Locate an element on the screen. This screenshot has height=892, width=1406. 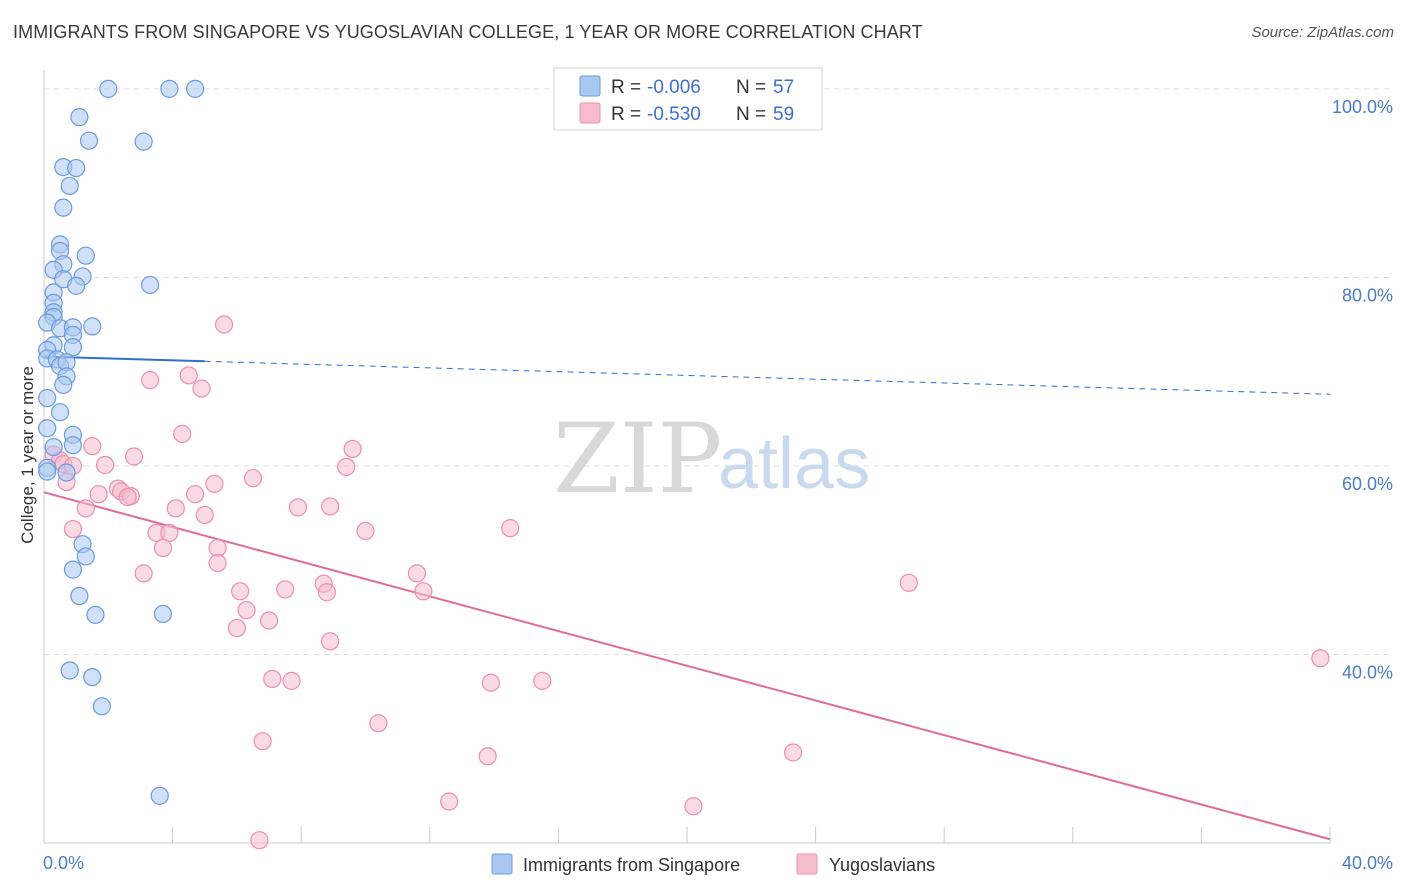
legend-r-label-2: R = is located at coordinates (626, 114).